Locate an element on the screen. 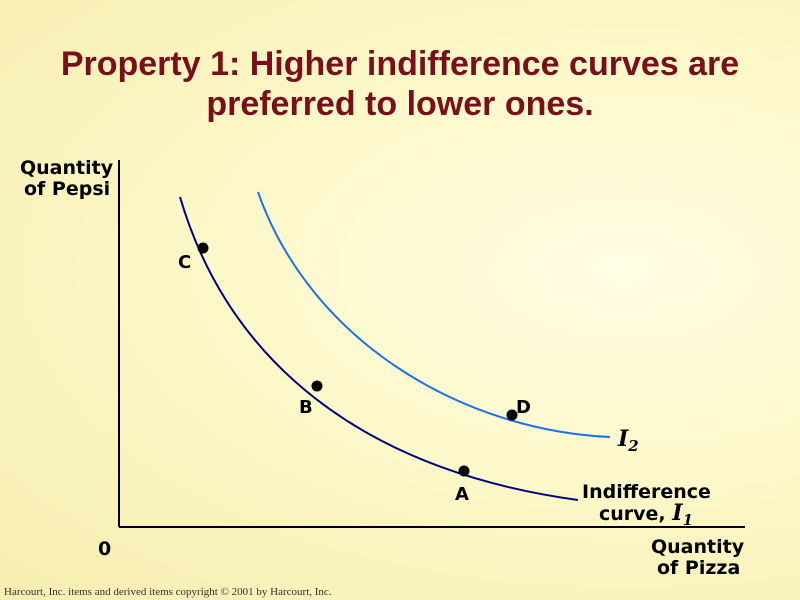 The image size is (800, 600). curve-i1-prefix: curve, is located at coordinates (635, 514).